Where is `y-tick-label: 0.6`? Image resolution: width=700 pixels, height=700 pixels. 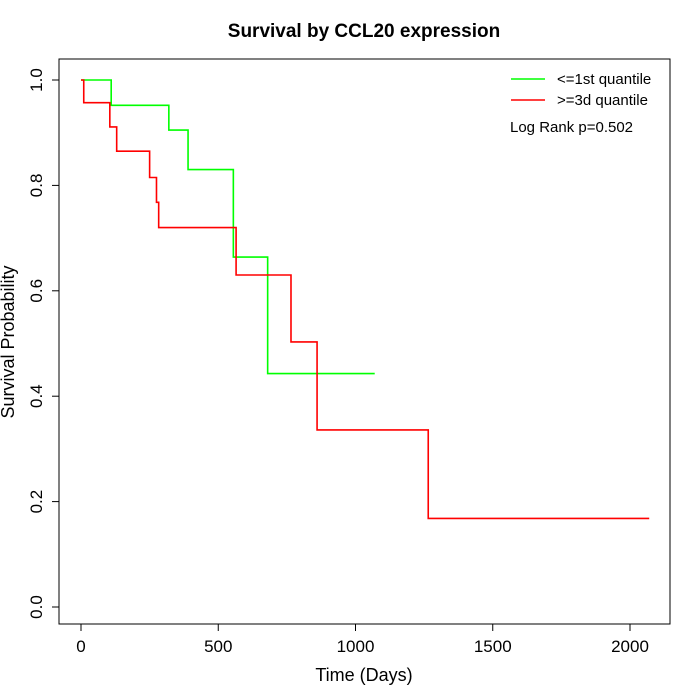
y-tick-label: 0.6 is located at coordinates (36, 291).